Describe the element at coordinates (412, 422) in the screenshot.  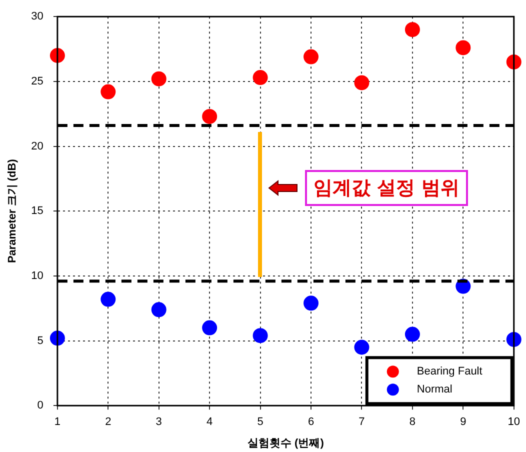
I see `x-tick-label: 8` at that location.